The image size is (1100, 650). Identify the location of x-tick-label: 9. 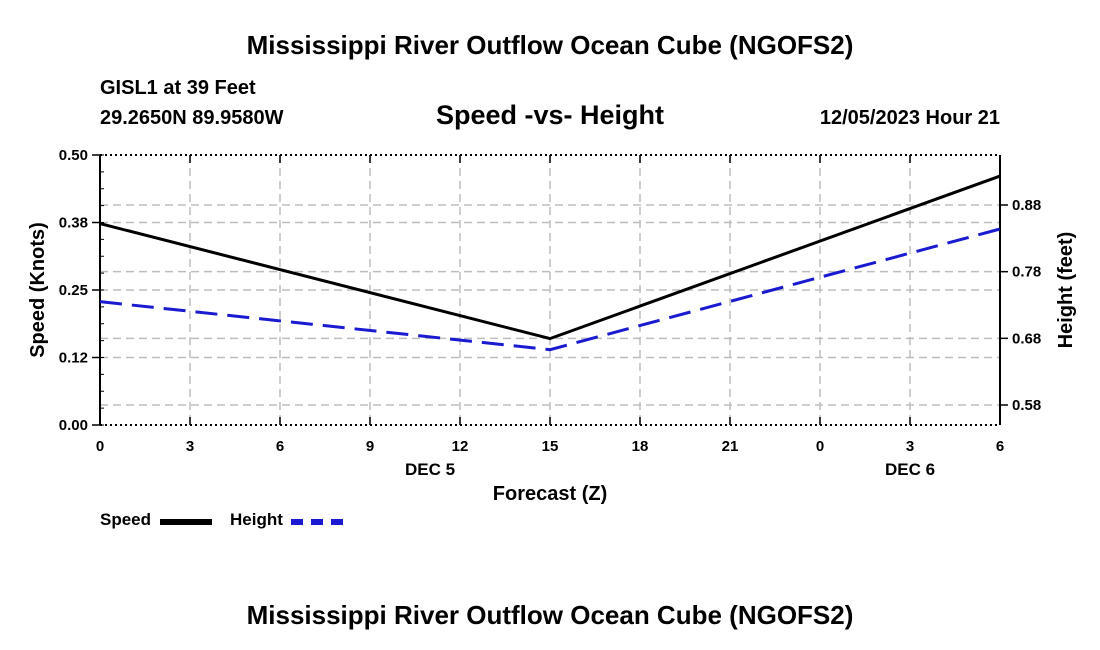
(370, 446).